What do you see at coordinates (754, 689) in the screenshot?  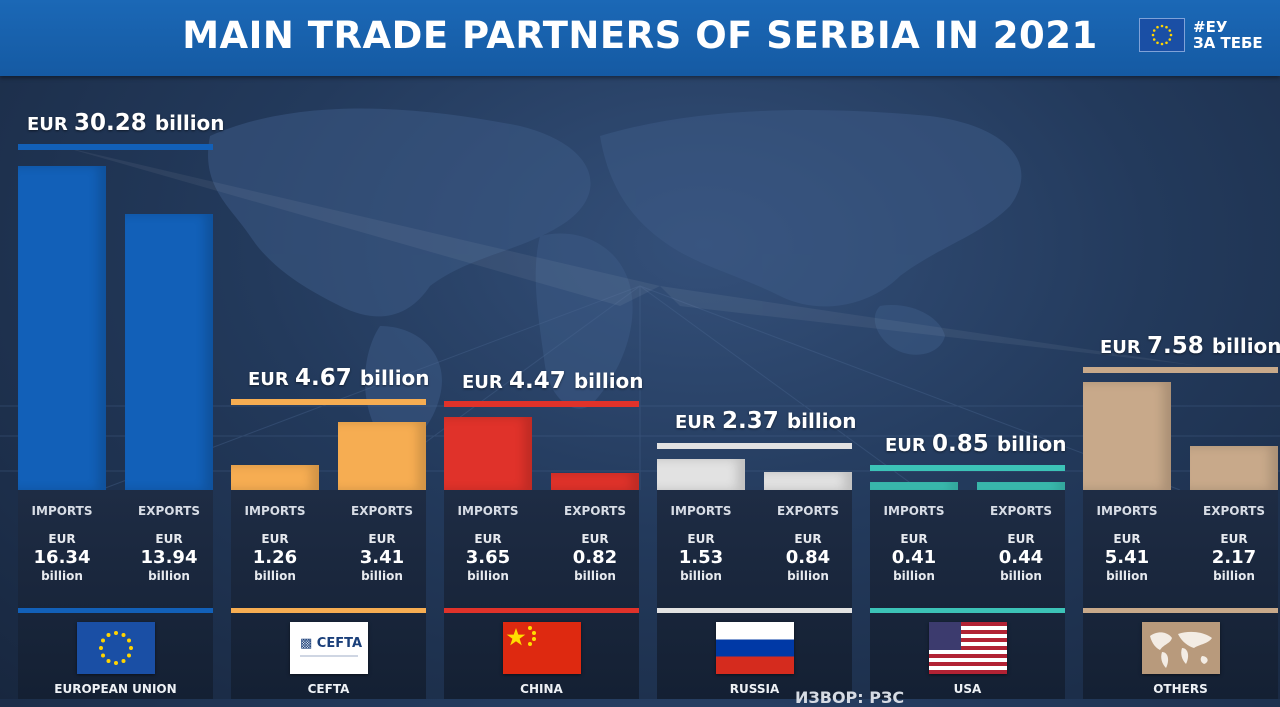 I see `partner-name: RUSSIA` at bounding box center [754, 689].